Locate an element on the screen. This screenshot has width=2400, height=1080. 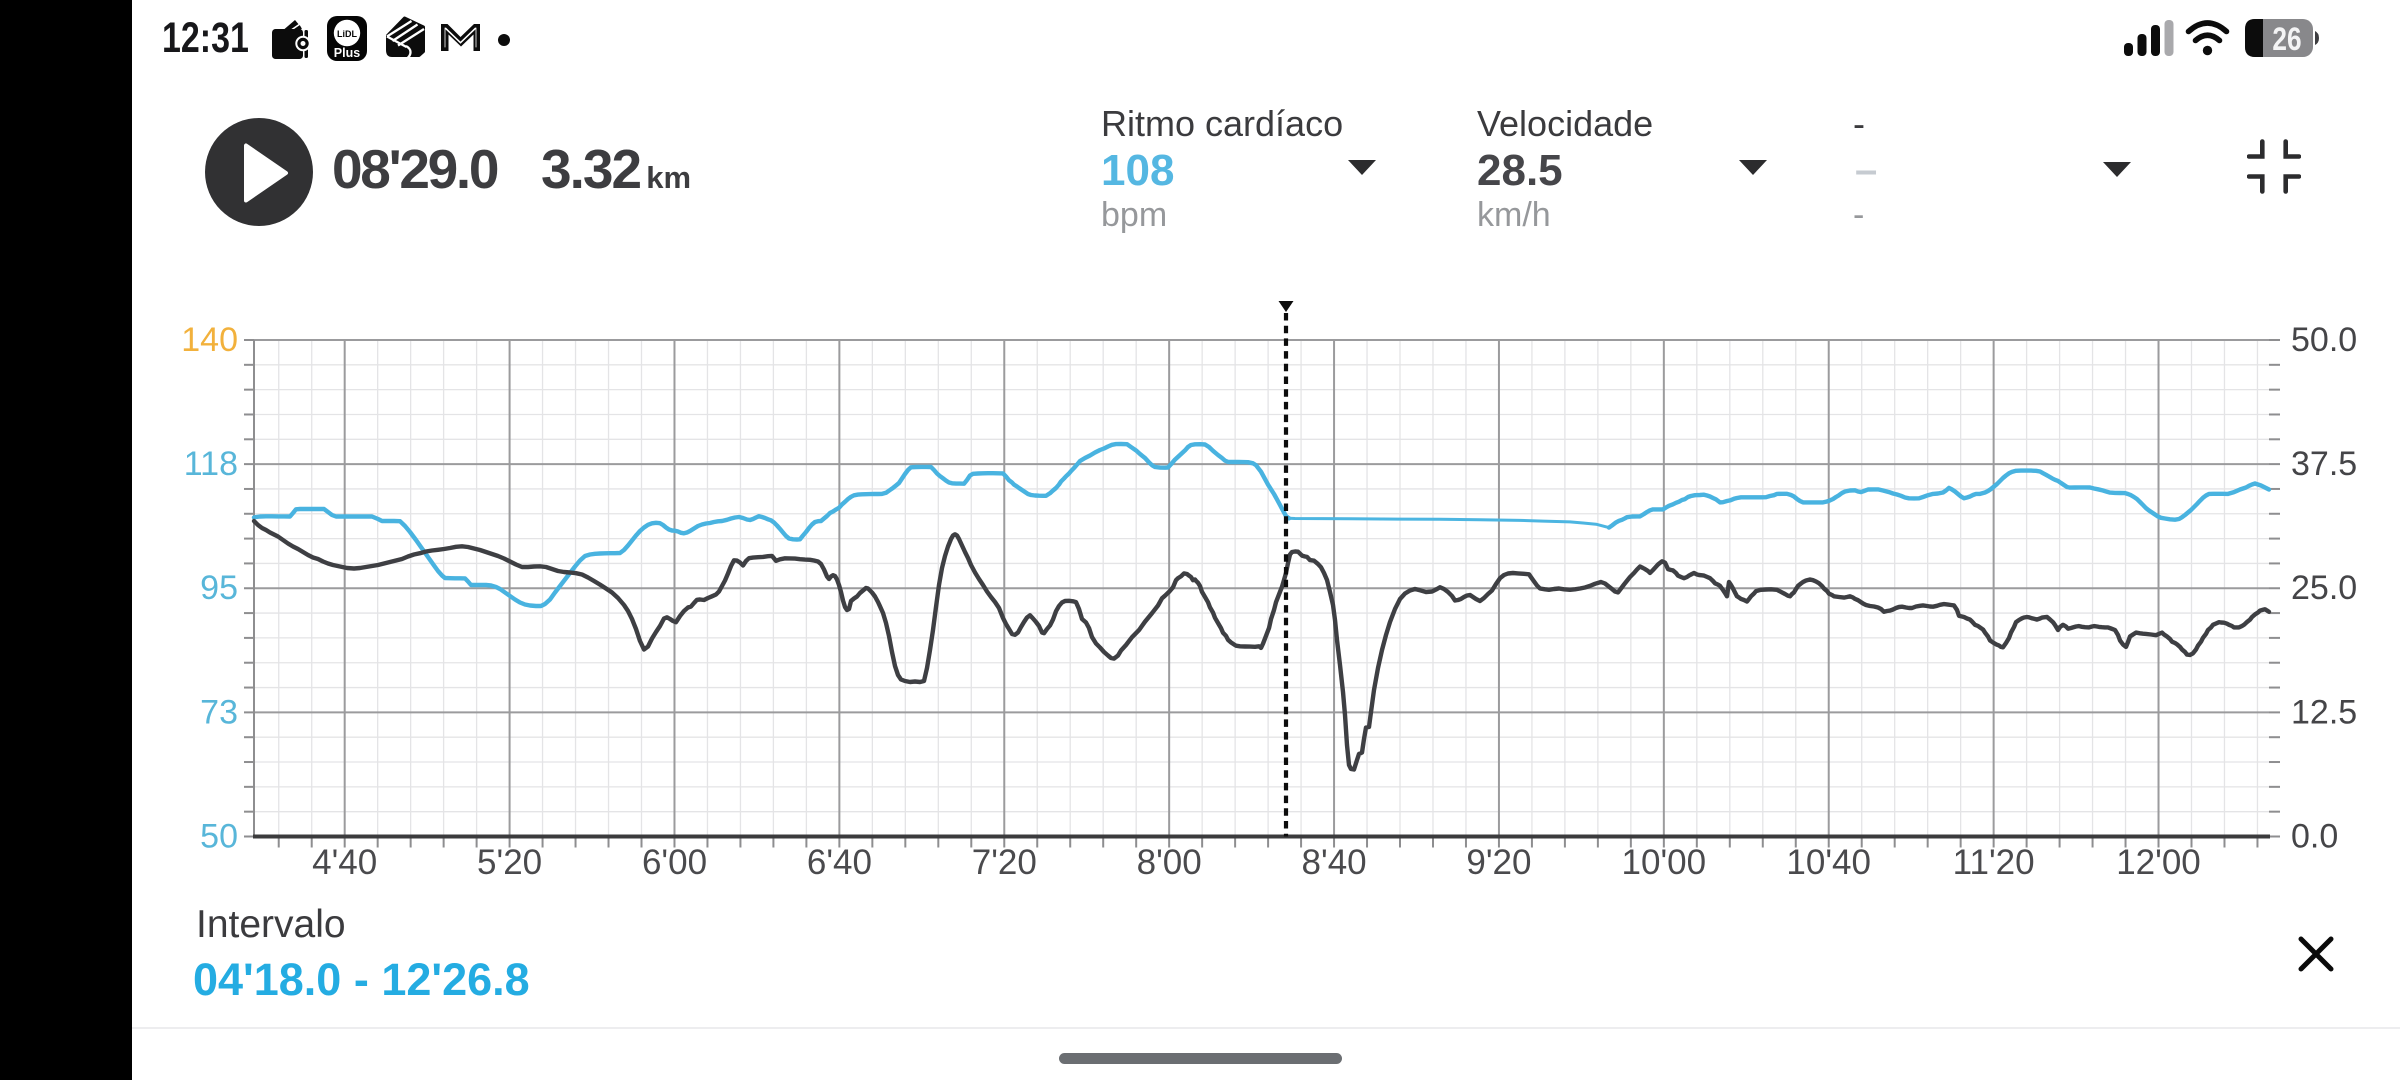
svg-text: Plus is located at coordinates (347, 53).